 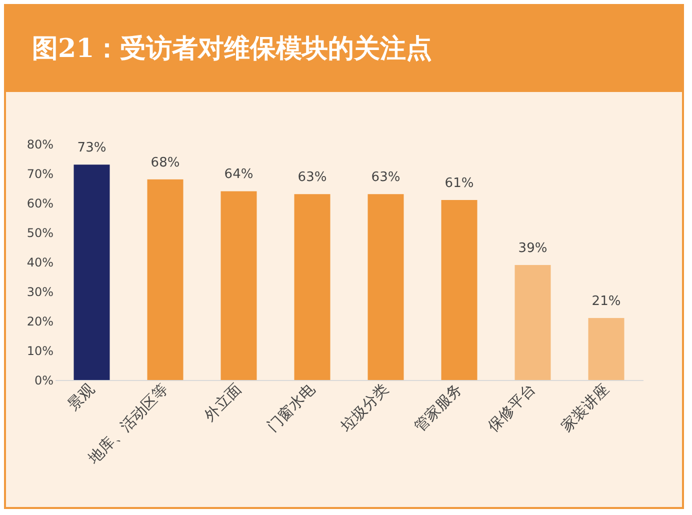 What do you see at coordinates (40, 174) in the screenshot?
I see `y-tick-label: 70%` at bounding box center [40, 174].